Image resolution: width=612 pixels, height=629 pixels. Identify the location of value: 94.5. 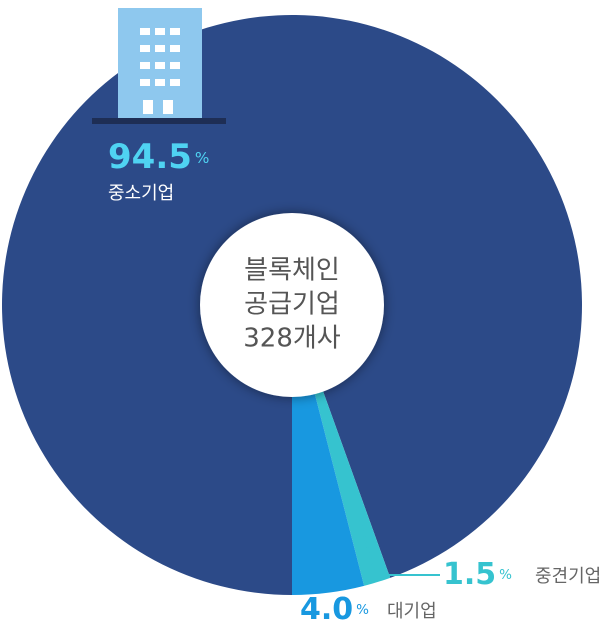
(150, 157).